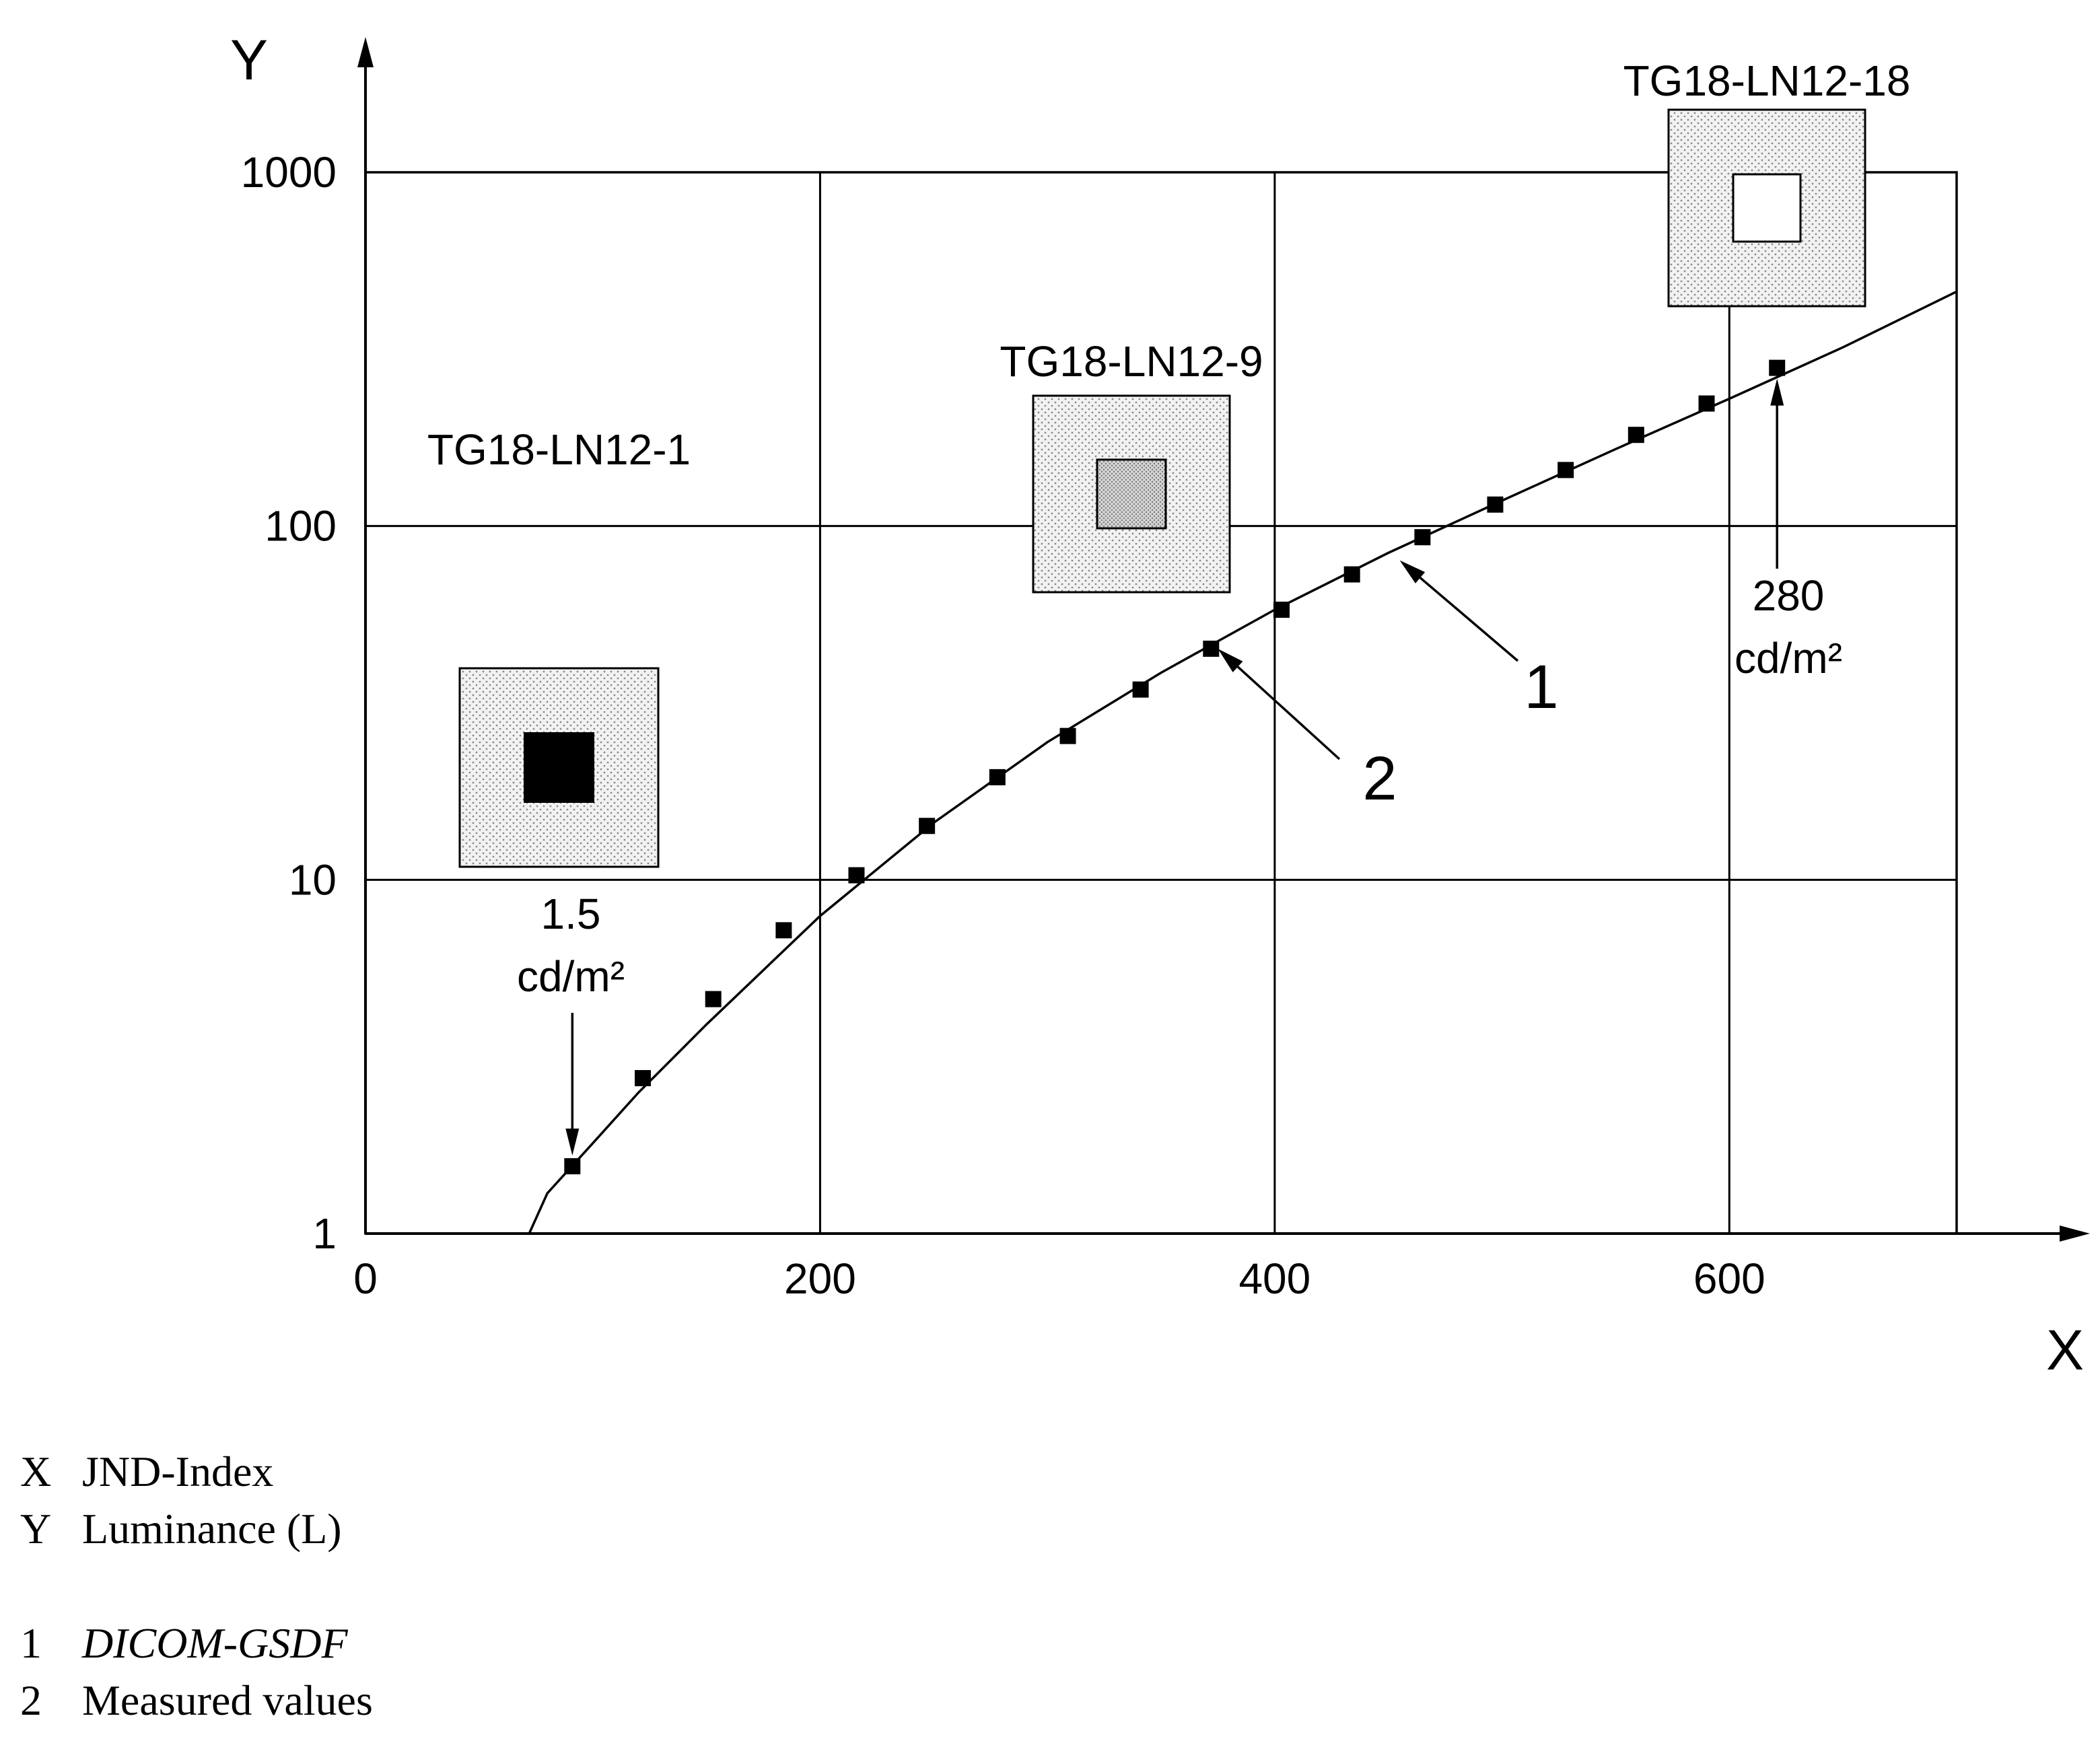 This screenshot has height=1743, width=2100. I want to click on key-row-1: 1 DICOM-GSDF, so click(184, 1643).